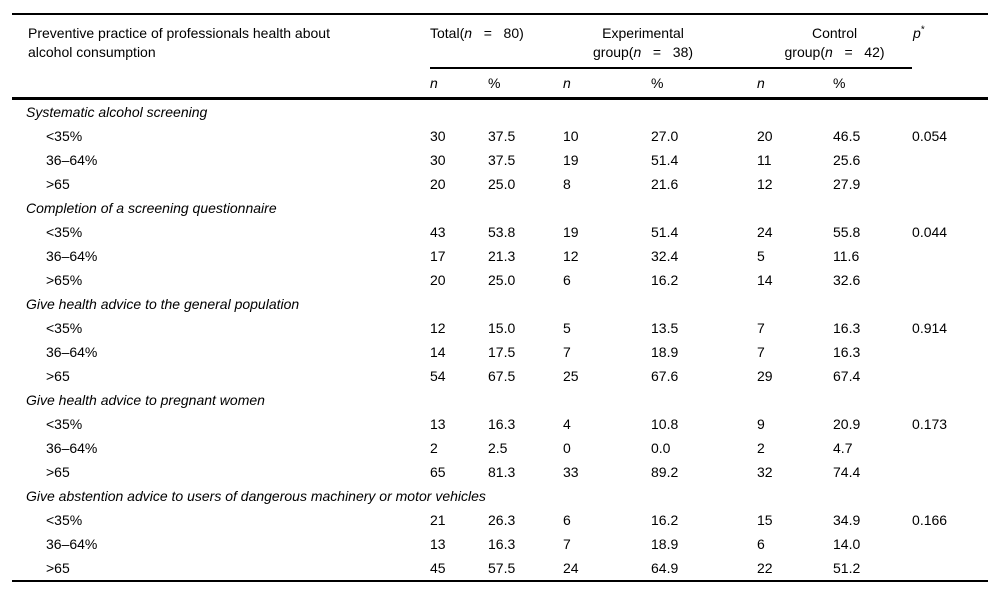  I want to click on cell-value: 17, so click(438, 256).